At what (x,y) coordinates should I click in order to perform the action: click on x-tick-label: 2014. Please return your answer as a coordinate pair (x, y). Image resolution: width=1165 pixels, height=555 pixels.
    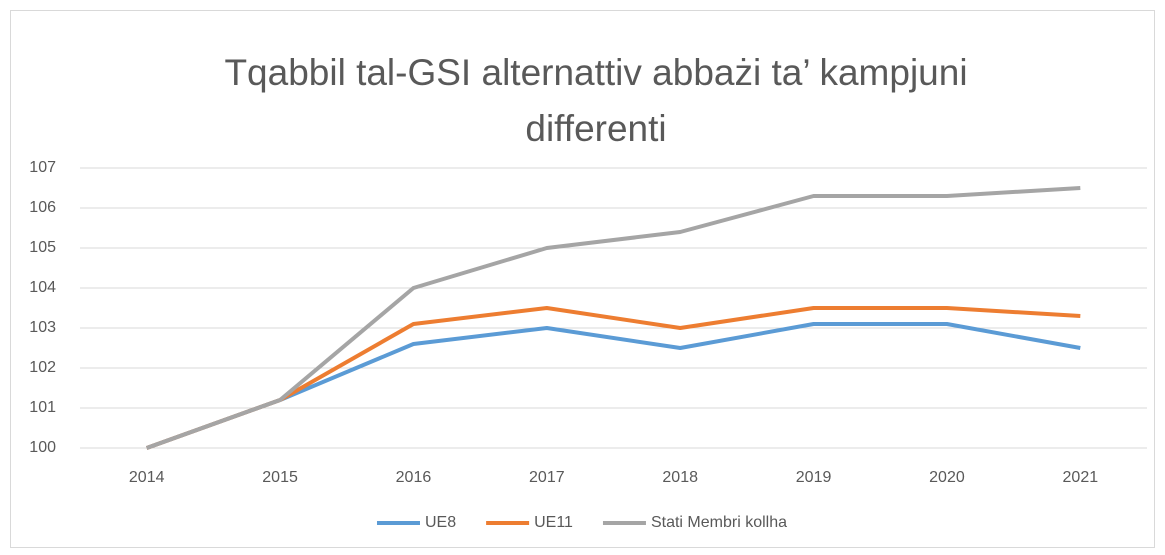
    Looking at the image, I should click on (147, 477).